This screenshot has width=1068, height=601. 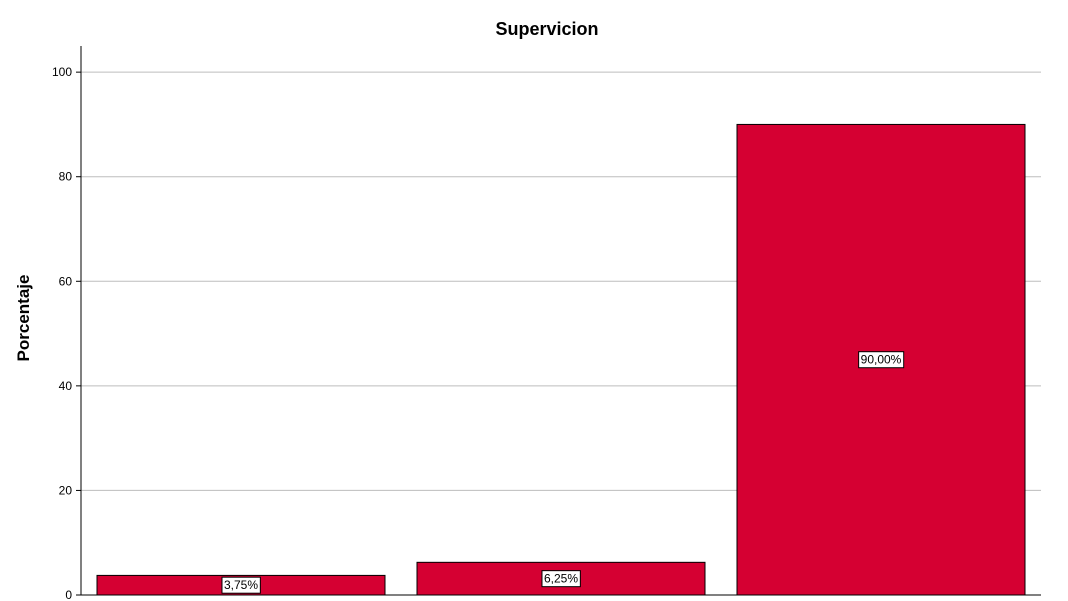 I want to click on data-label-text: 90,00%, so click(x=881, y=360).